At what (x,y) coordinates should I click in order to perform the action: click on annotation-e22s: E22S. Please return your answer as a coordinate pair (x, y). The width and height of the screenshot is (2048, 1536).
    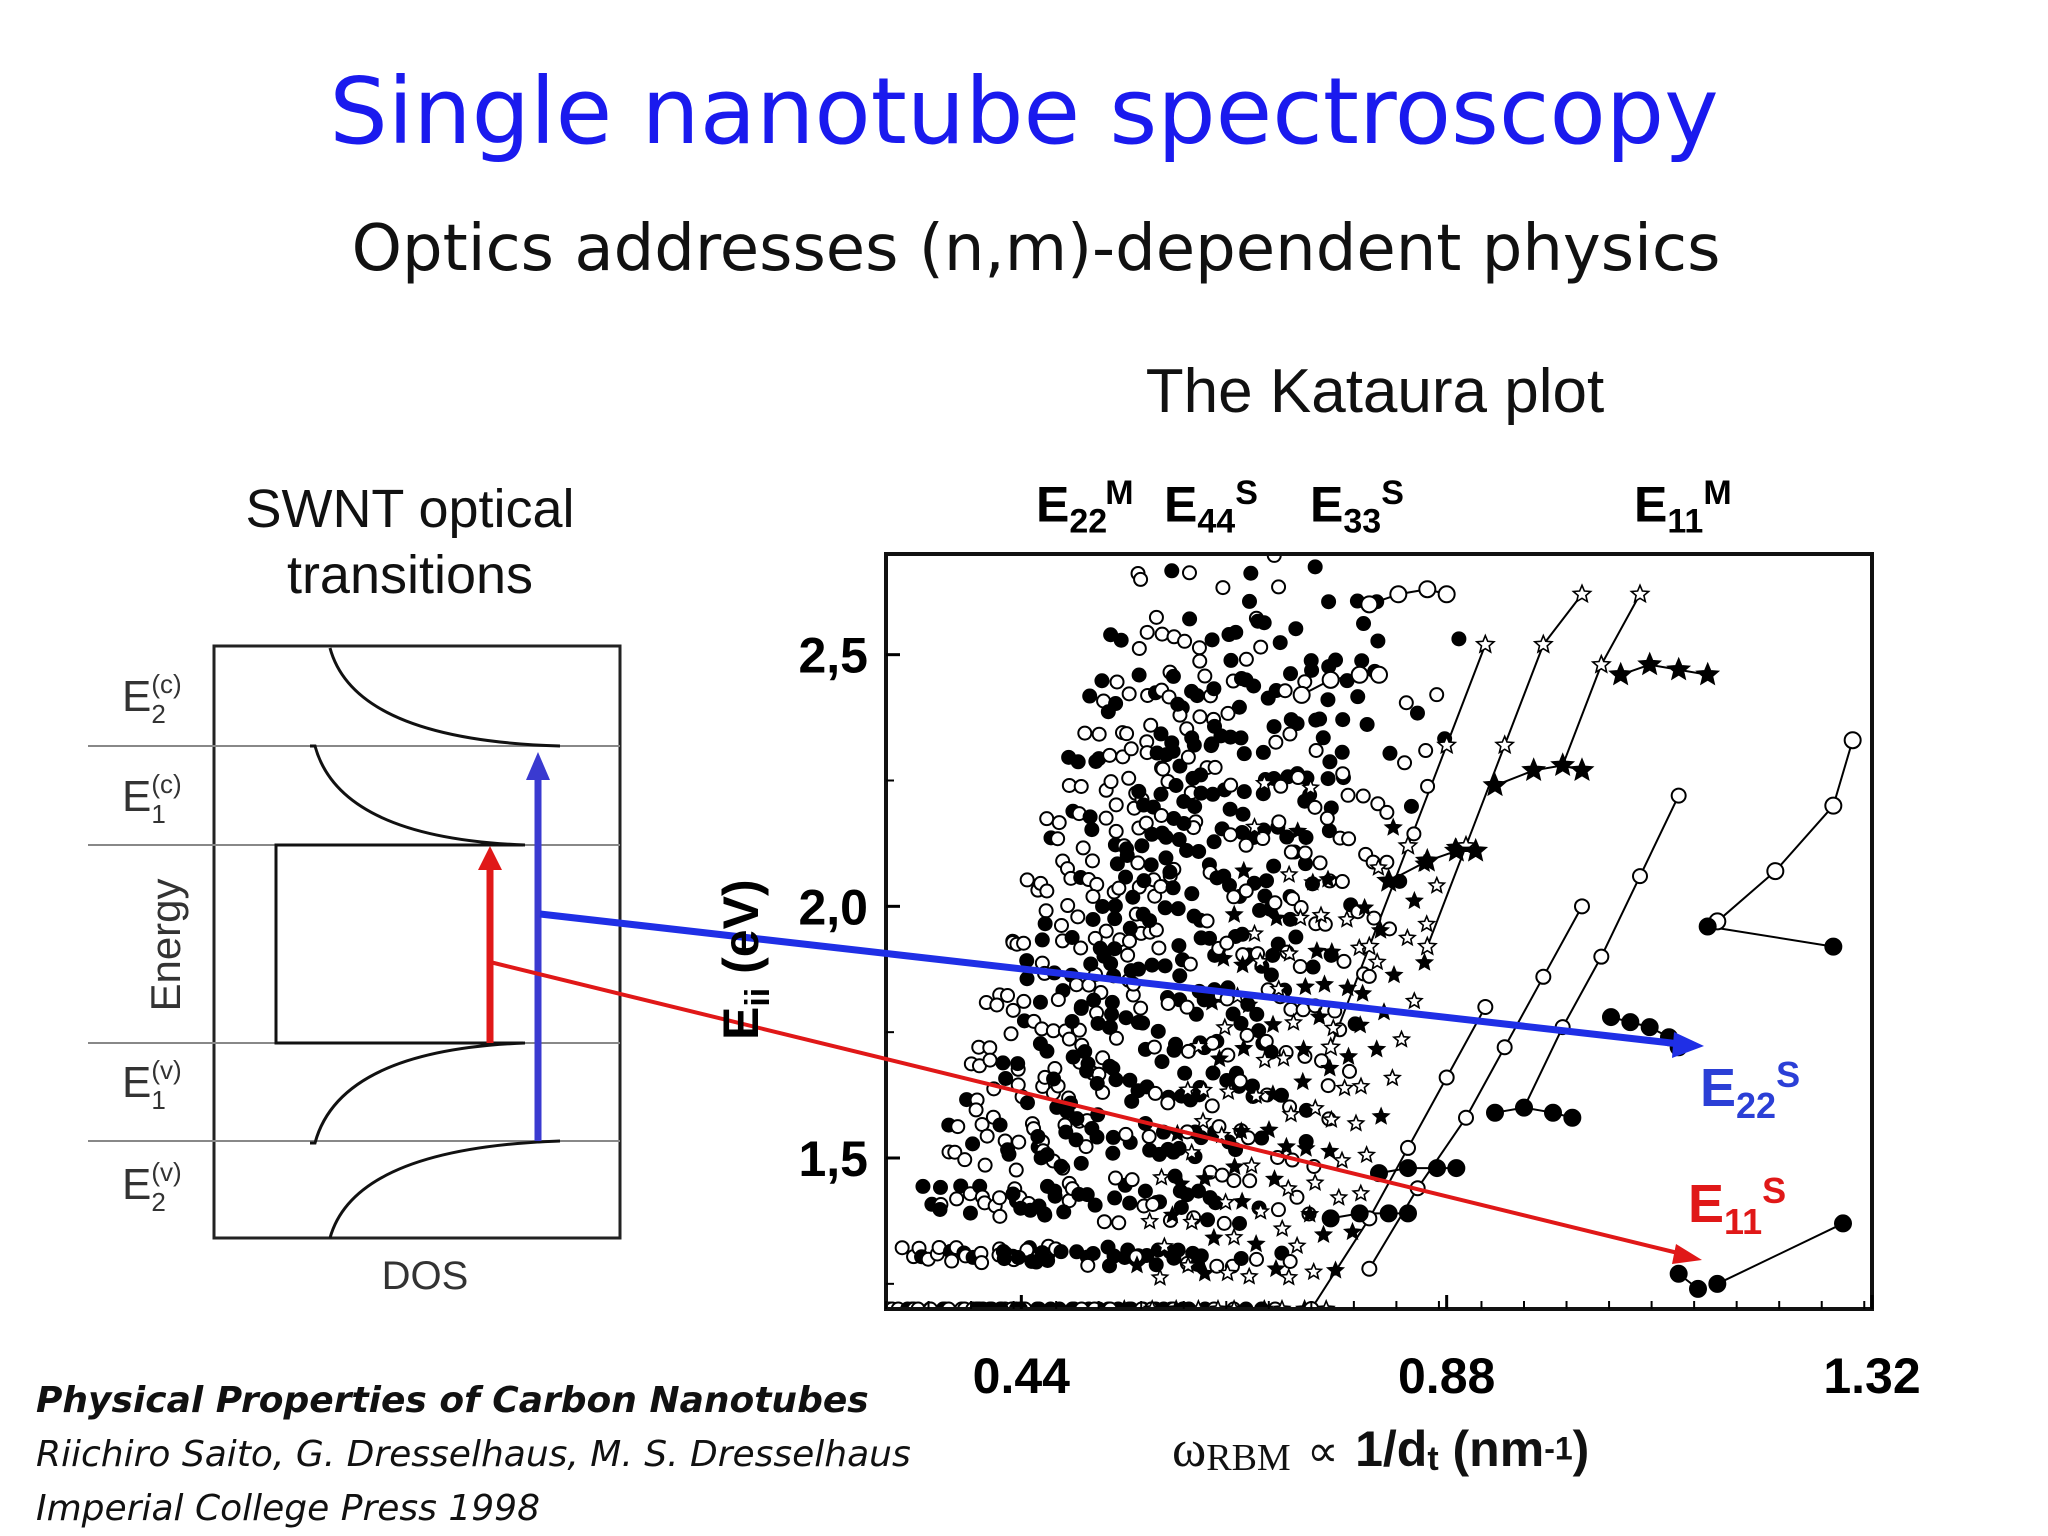
    Looking at the image, I should click on (1750, 1090).